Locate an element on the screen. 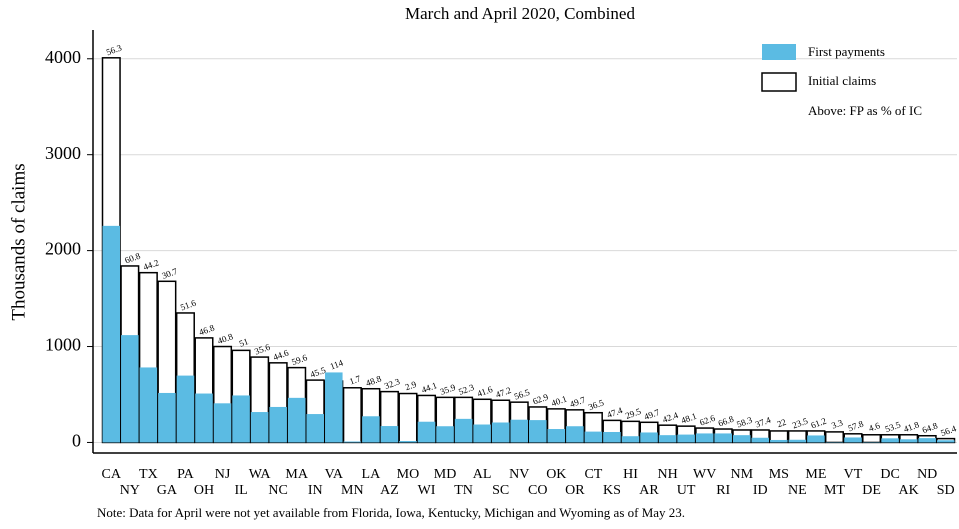 This screenshot has height=529, width=959. data-label: 2.9 is located at coordinates (411, 385).